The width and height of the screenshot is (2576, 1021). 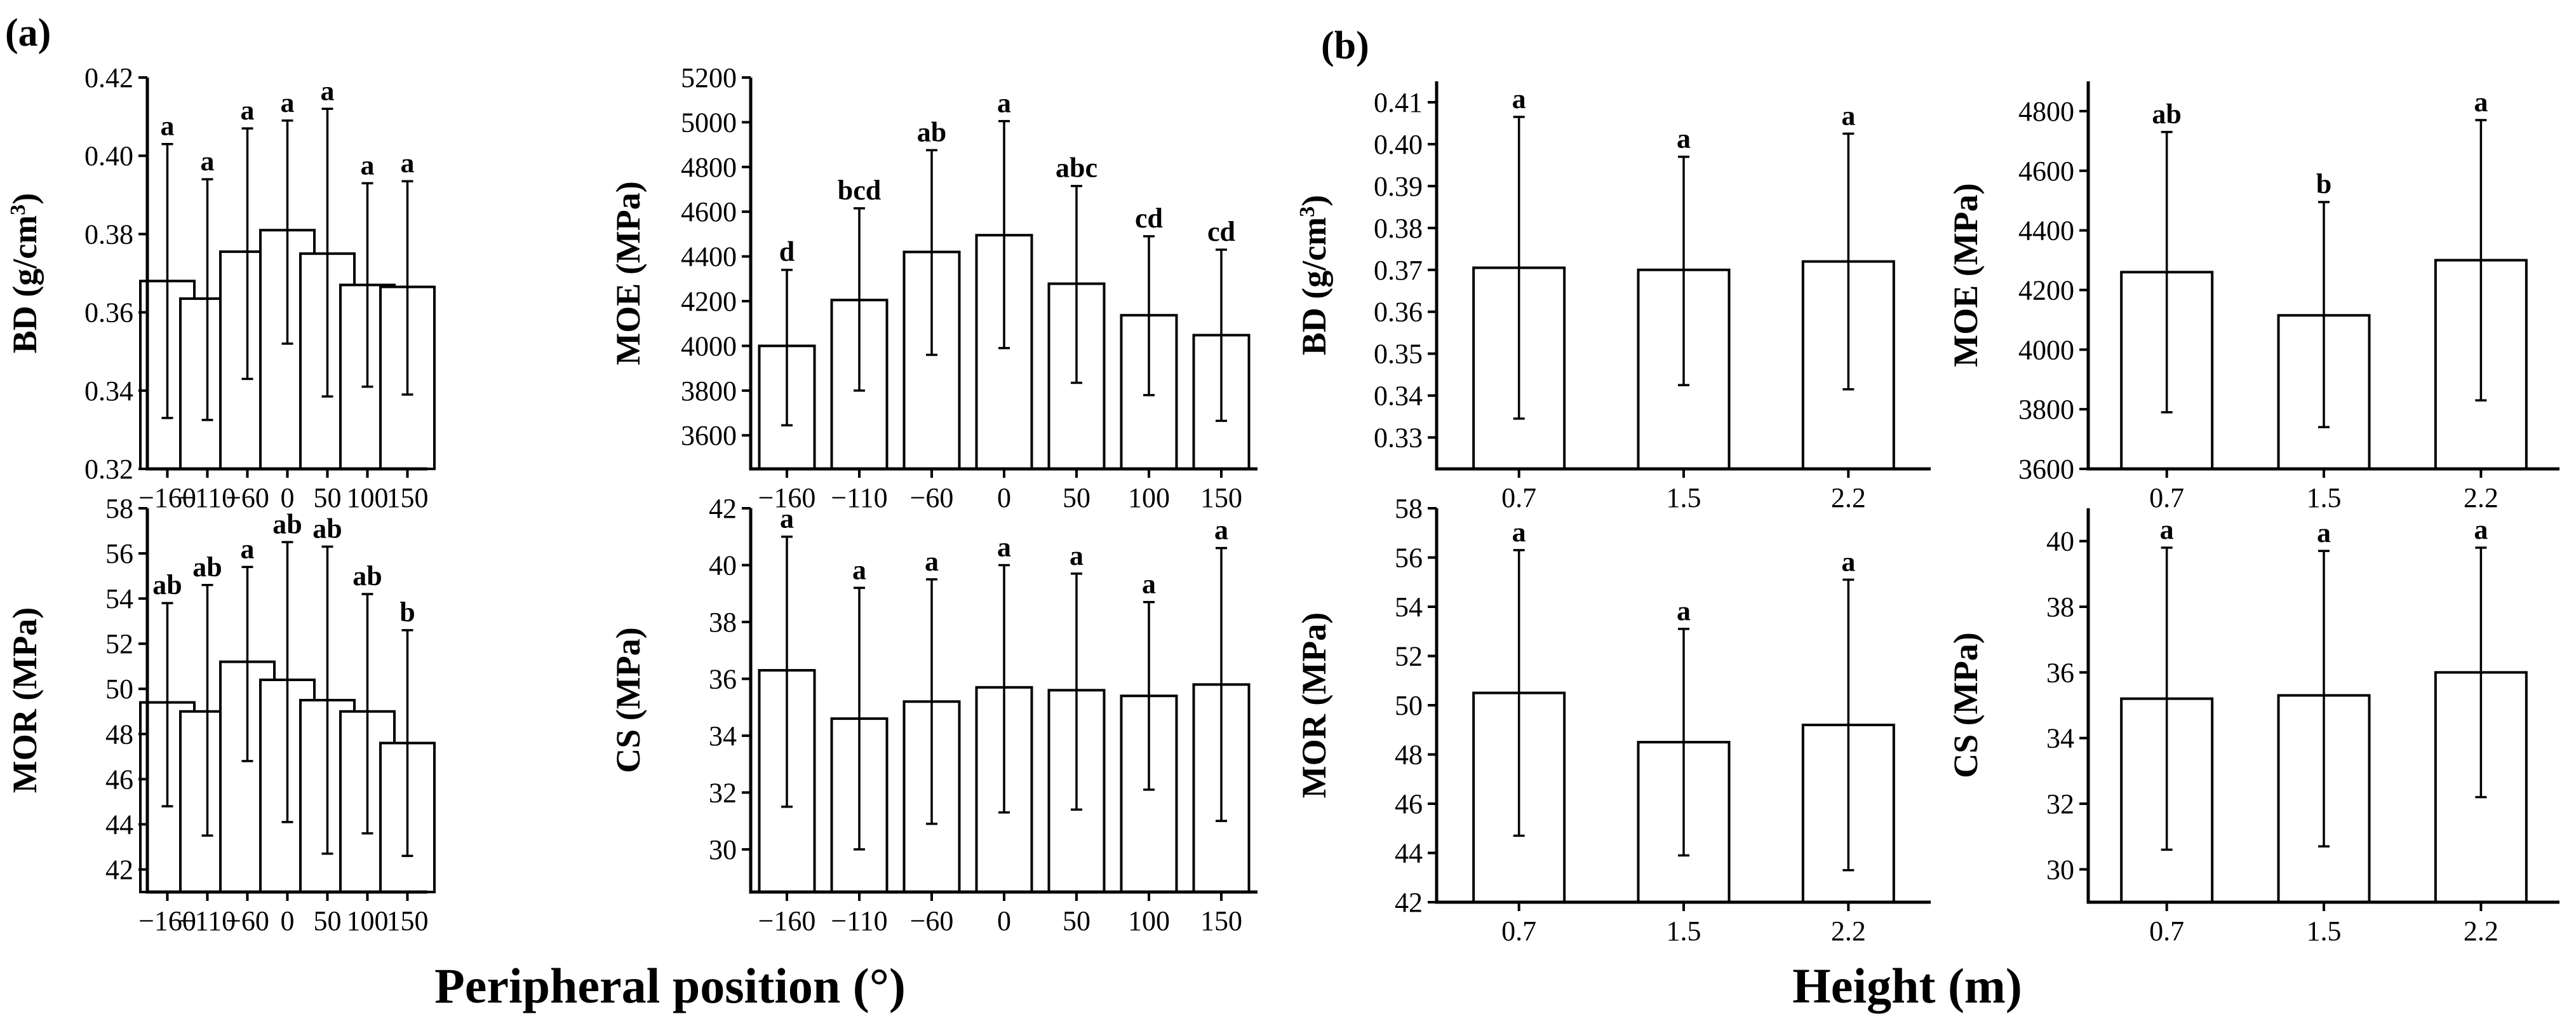 What do you see at coordinates (787, 251) in the screenshot?
I see `significance-label: d` at bounding box center [787, 251].